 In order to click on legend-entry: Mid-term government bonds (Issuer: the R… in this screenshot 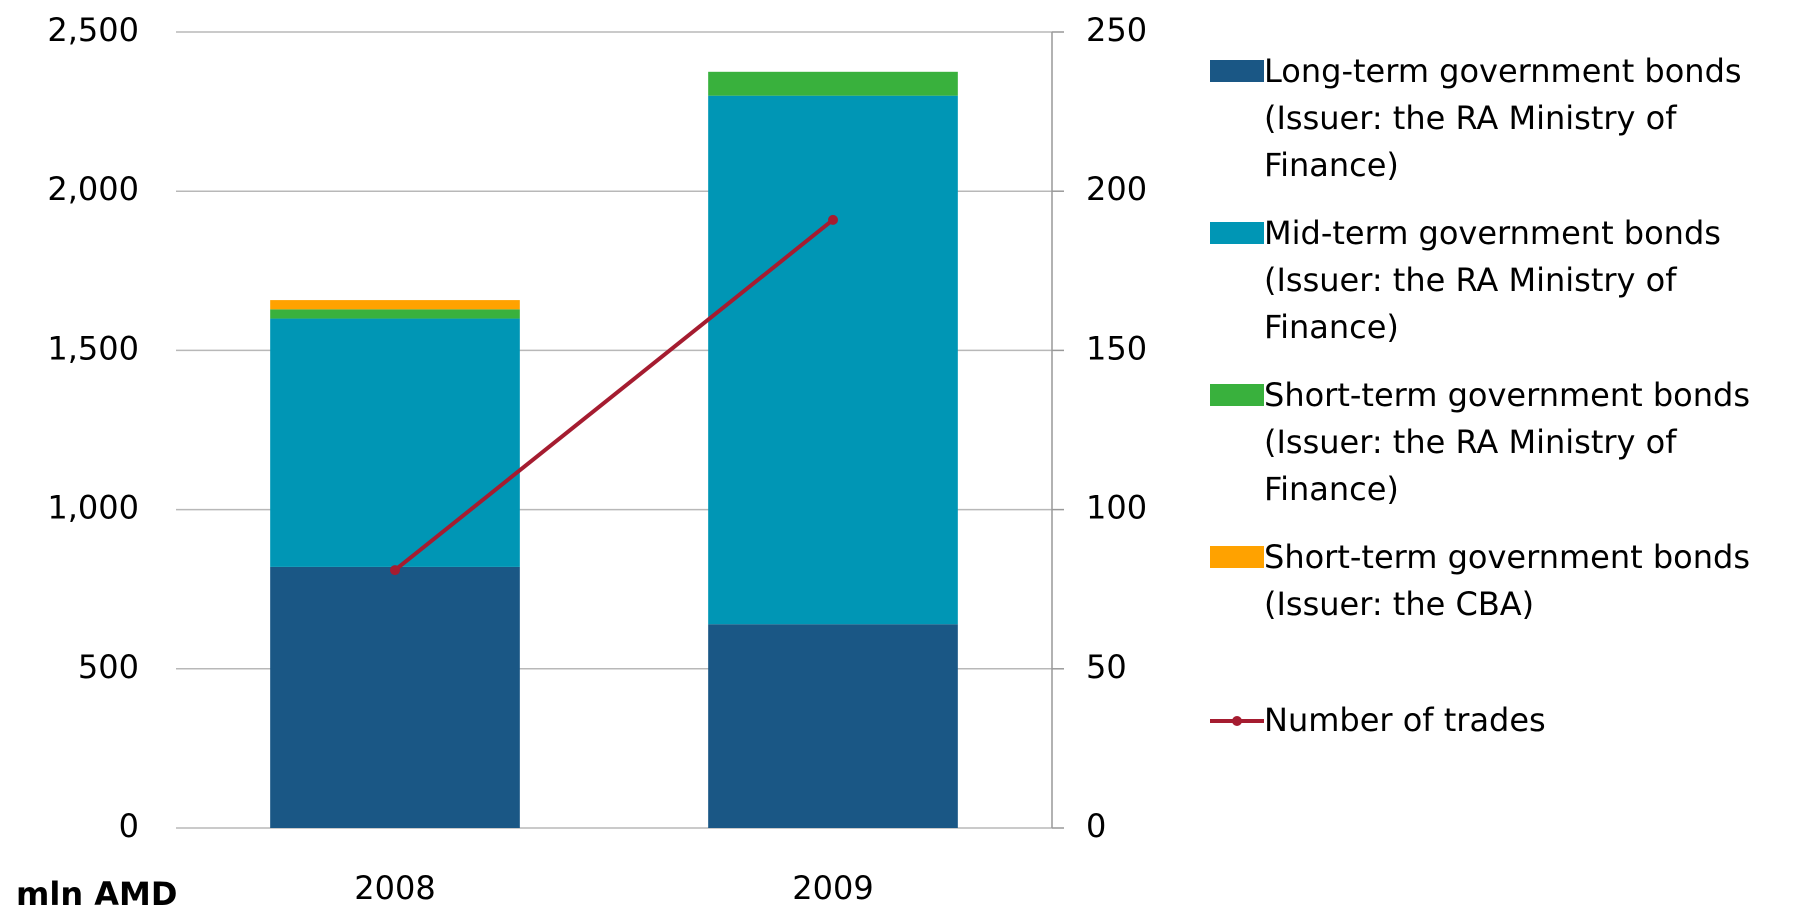, I will do `click(1510, 280)`.